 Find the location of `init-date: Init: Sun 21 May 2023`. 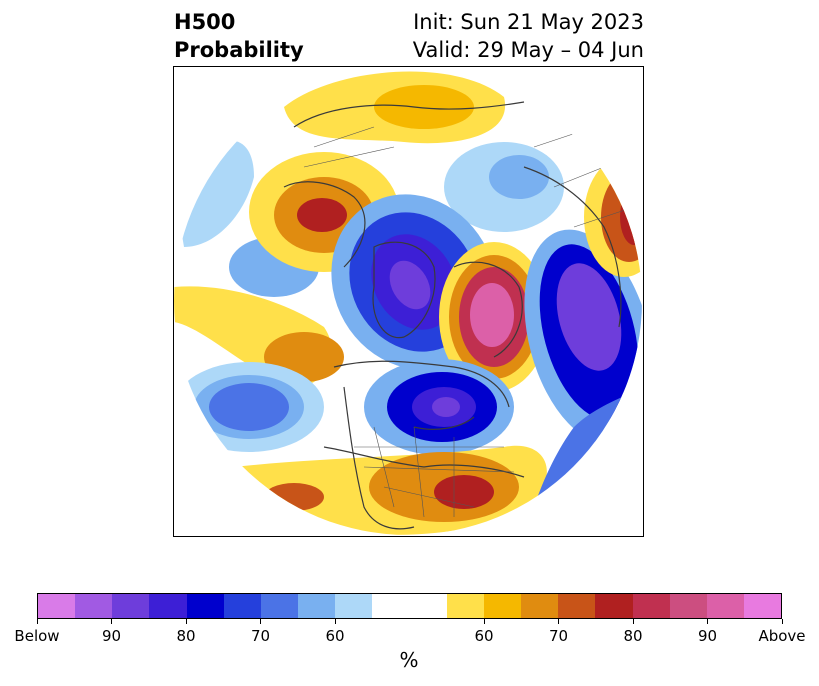

init-date: Init: Sun 21 May 2023 is located at coordinates (528, 22).